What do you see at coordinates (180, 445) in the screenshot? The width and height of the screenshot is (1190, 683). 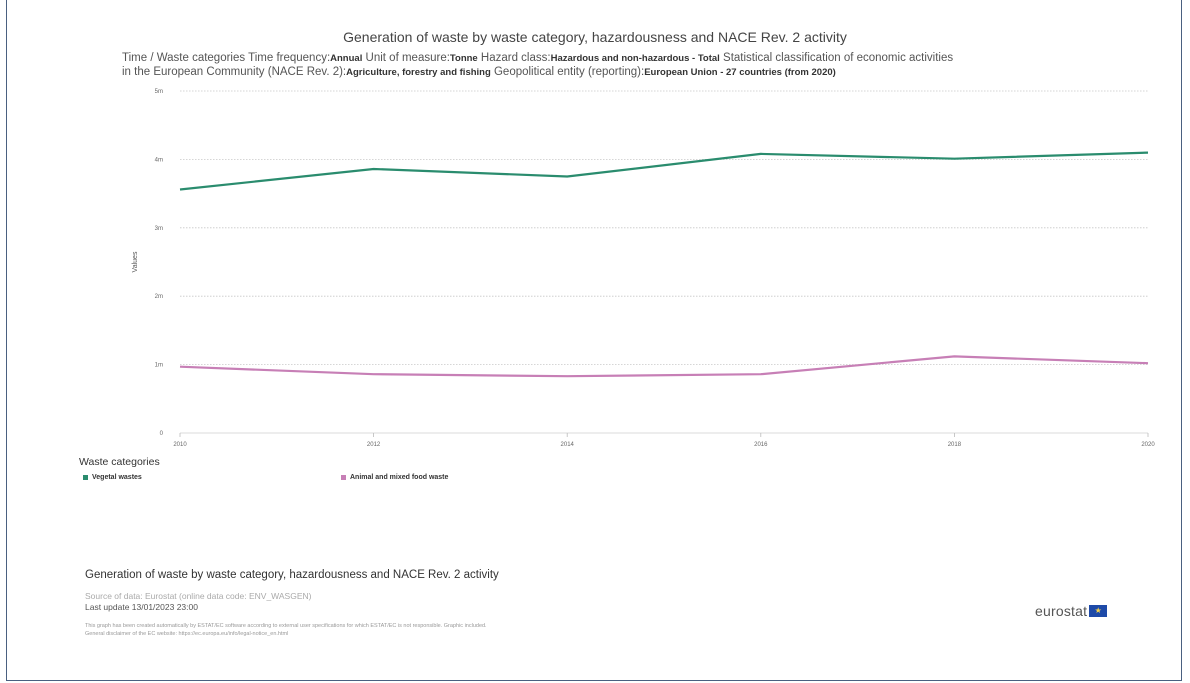 I see `x-tick-label: 2010` at bounding box center [180, 445].